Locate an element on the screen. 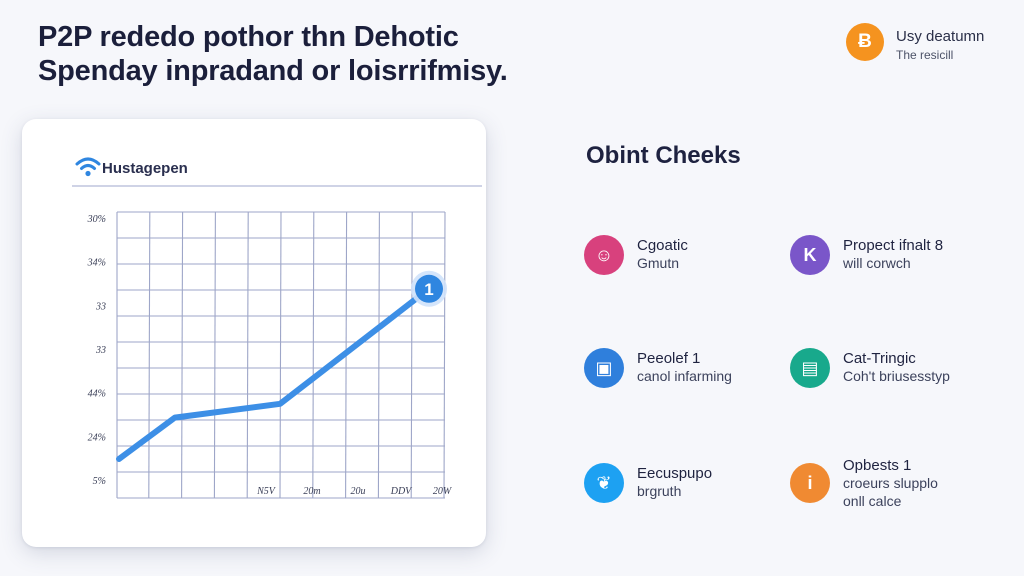 The image size is (1024, 576). chart-card-header: Hustagepen is located at coordinates (277, 168).